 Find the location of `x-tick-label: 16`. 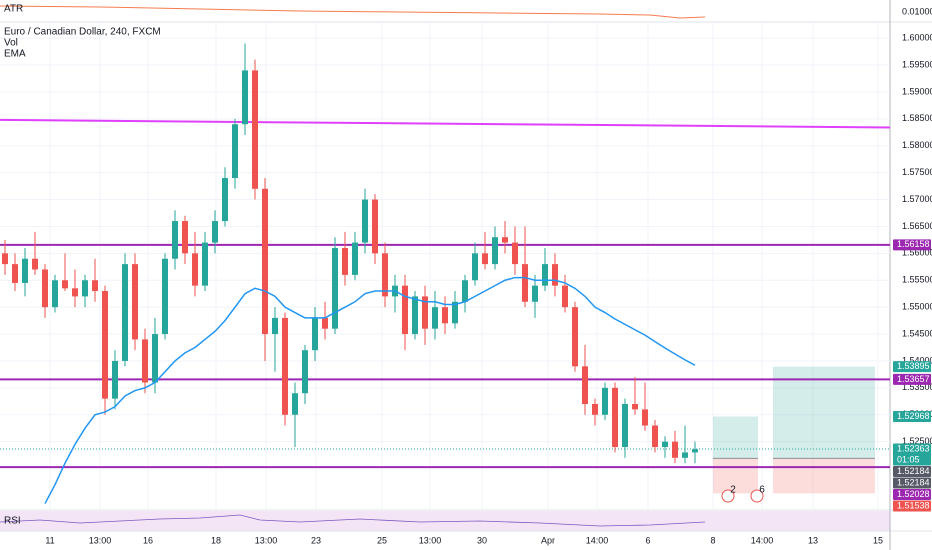

x-tick-label: 16 is located at coordinates (148, 540).